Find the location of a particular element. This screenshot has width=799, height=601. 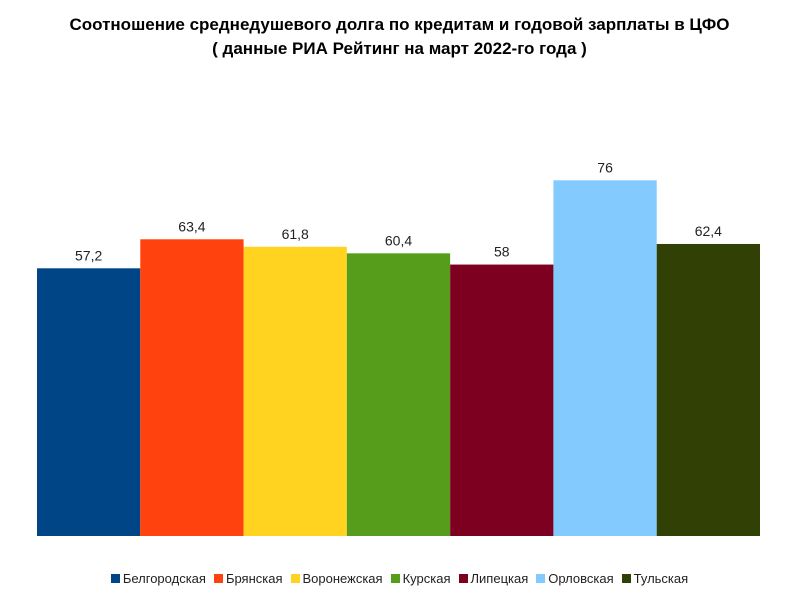

legend-item-1: Белгородская is located at coordinates (158, 578).